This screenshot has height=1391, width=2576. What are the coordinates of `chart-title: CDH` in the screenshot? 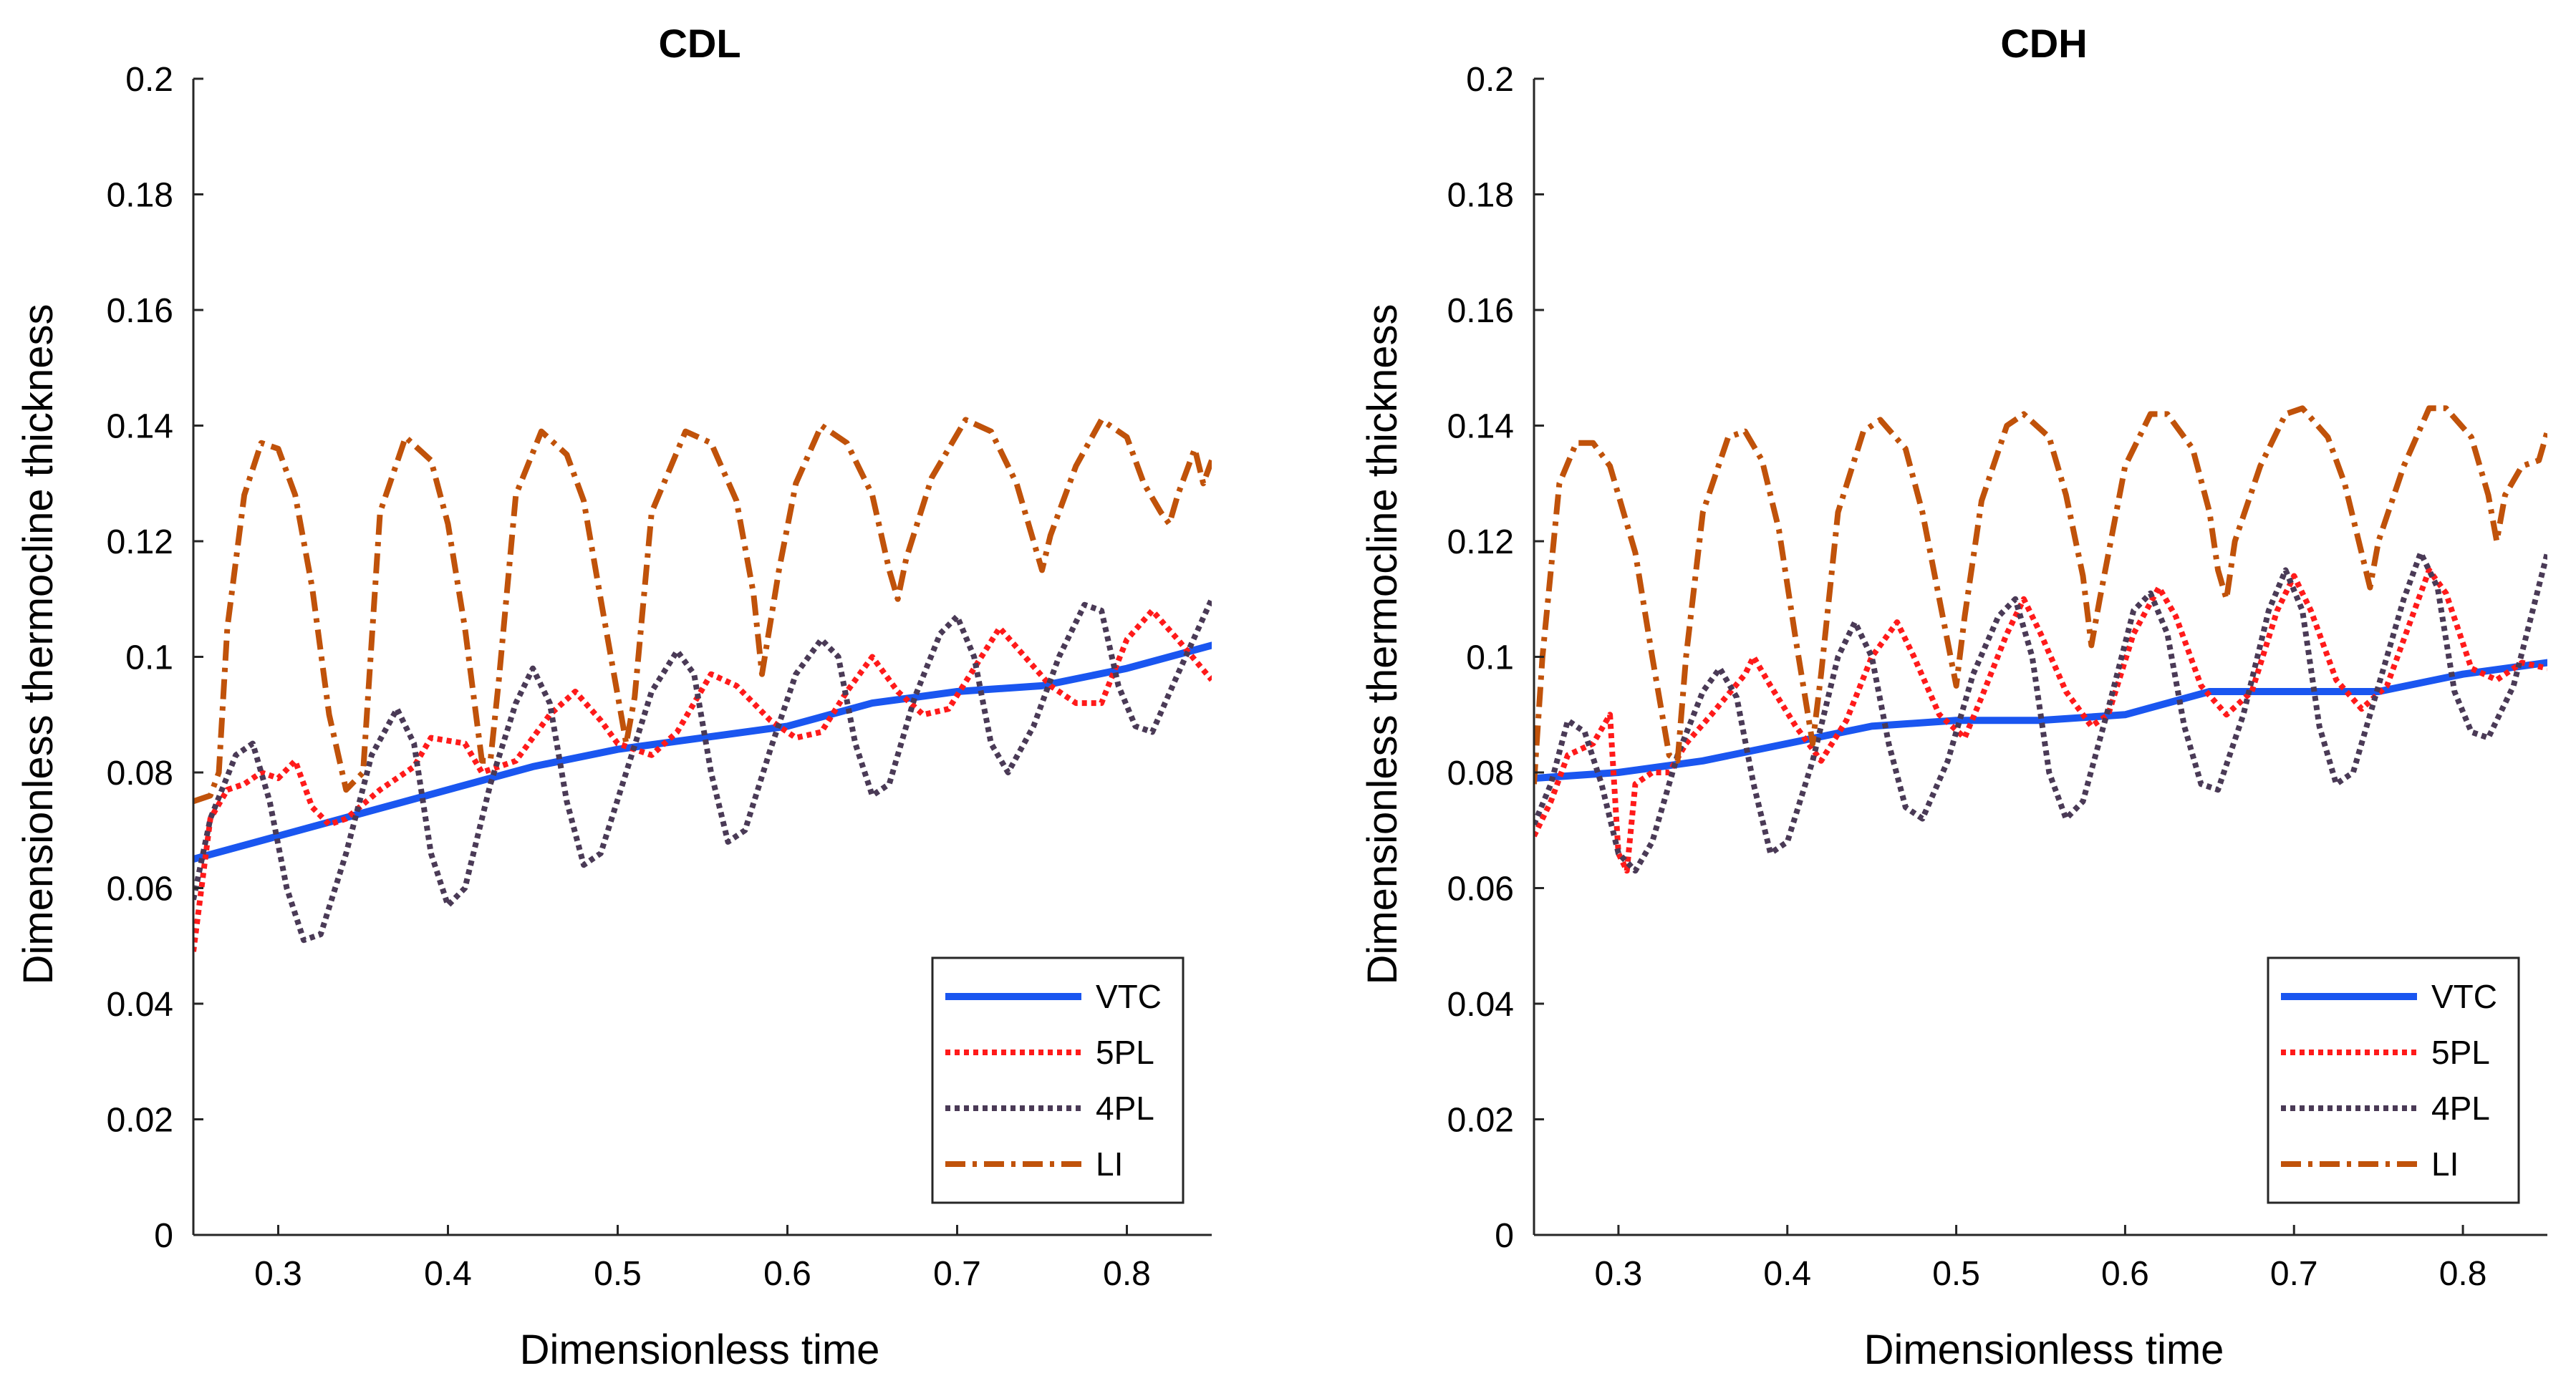 It's located at (2043, 43).